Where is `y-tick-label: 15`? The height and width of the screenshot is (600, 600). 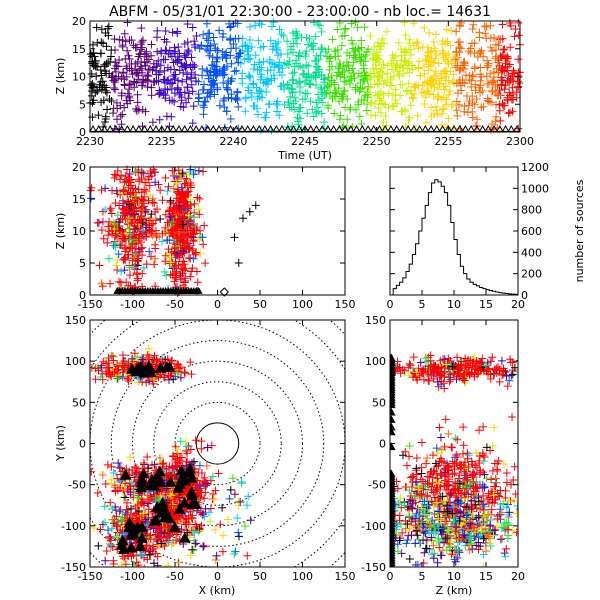 y-tick-label: 15 is located at coordinates (79, 199).